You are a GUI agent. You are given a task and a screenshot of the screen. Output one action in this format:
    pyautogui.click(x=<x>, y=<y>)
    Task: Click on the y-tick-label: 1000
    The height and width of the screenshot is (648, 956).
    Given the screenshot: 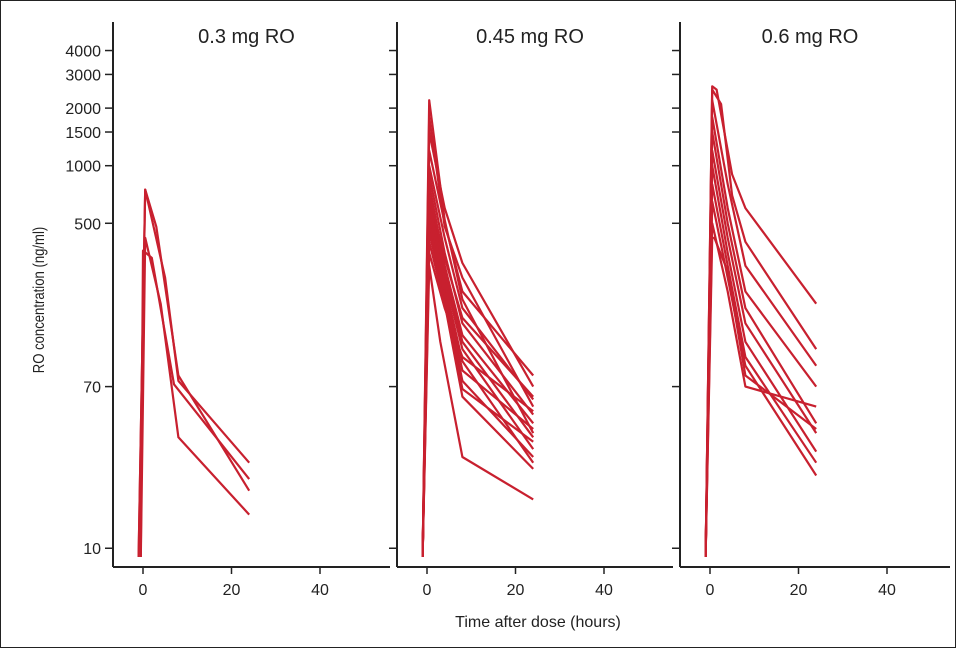 What is the action you would take?
    pyautogui.click(x=83, y=167)
    